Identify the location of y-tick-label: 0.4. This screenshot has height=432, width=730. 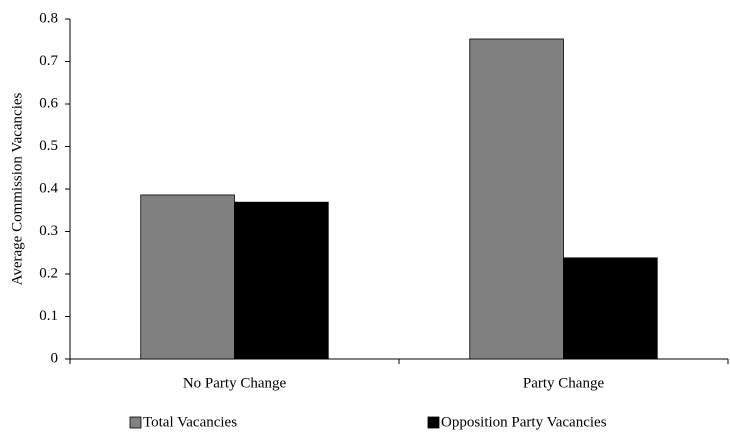
(48, 188).